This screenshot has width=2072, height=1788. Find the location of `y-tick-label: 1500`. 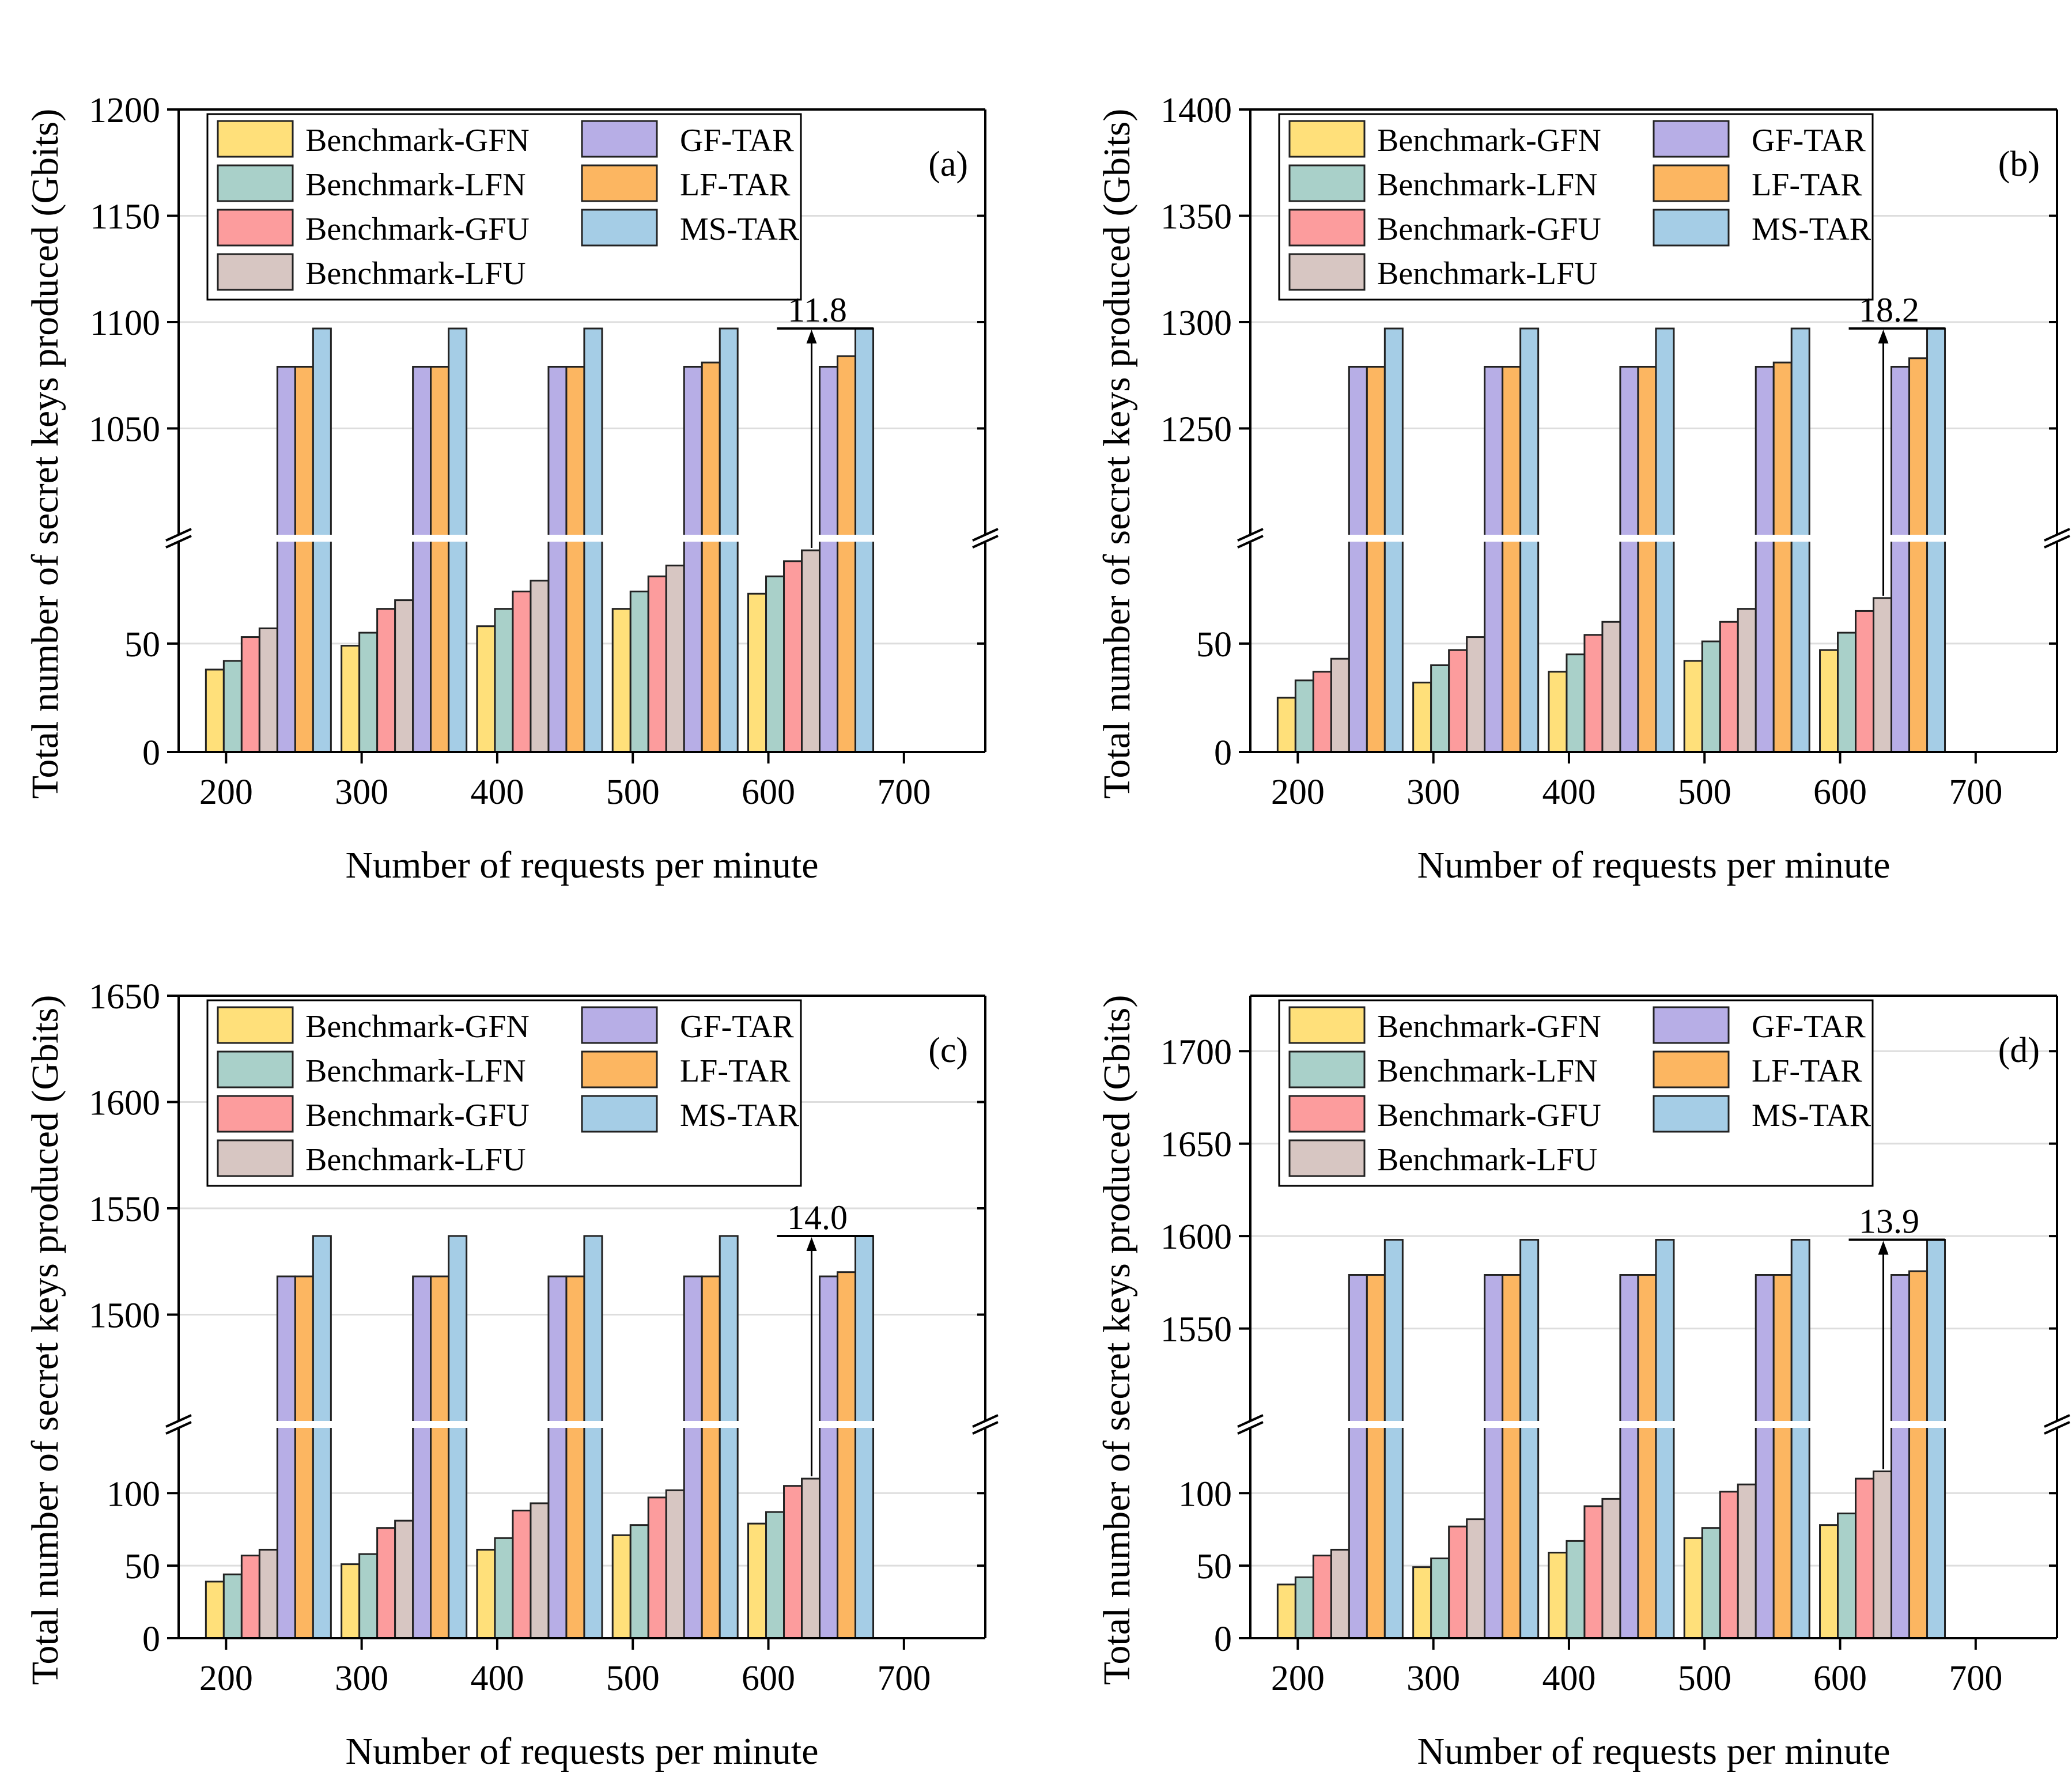

y-tick-label: 1500 is located at coordinates (124, 1316).